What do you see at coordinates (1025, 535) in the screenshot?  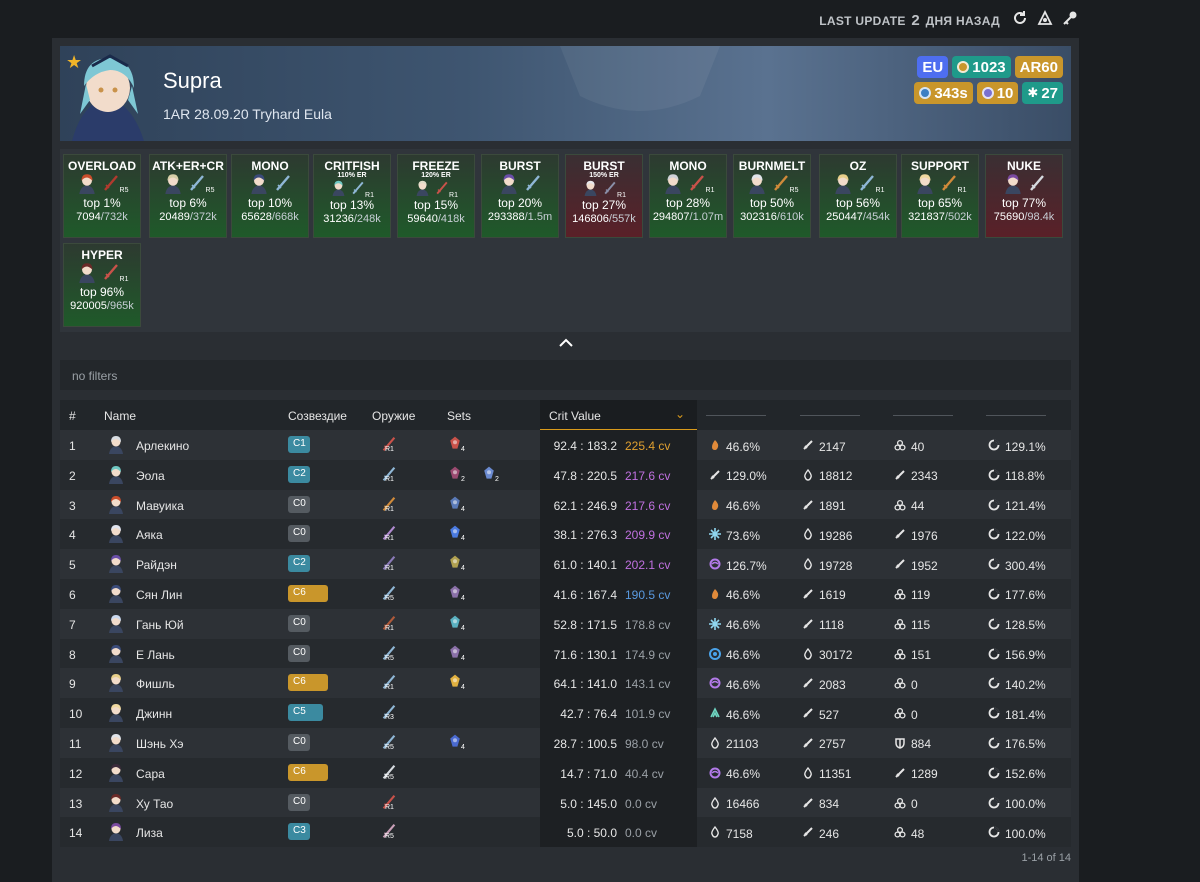 I see `stat-value: 122.0%` at bounding box center [1025, 535].